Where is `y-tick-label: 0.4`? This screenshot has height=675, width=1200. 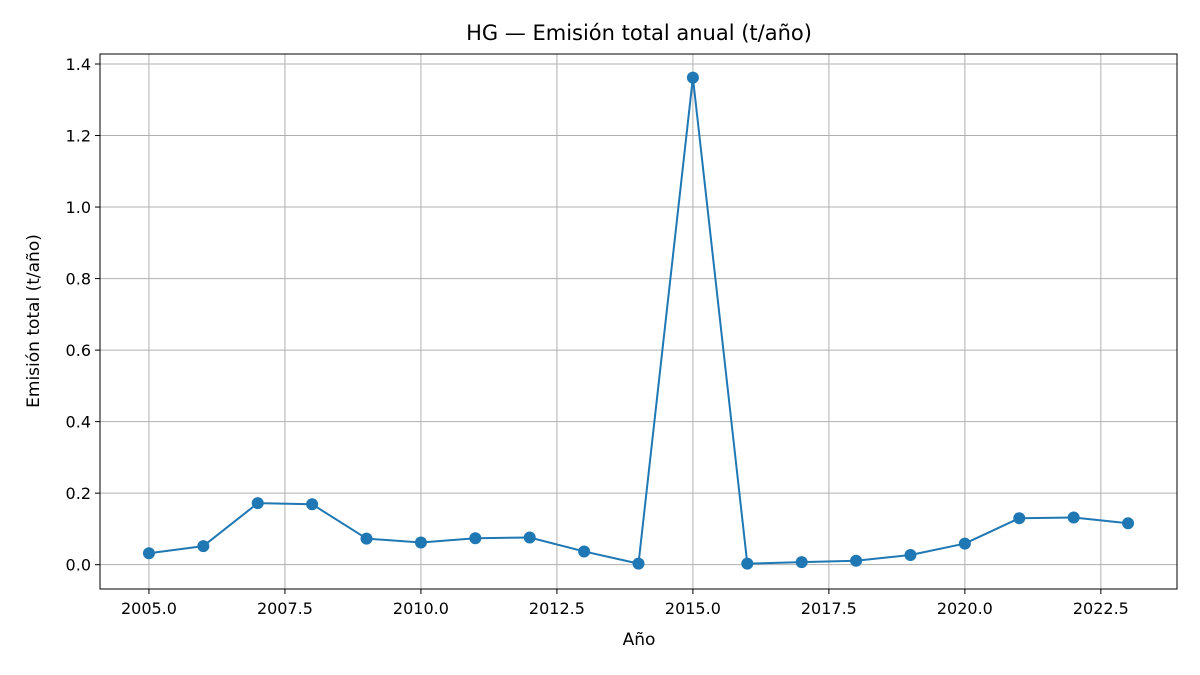 y-tick-label: 0.4 is located at coordinates (78, 422).